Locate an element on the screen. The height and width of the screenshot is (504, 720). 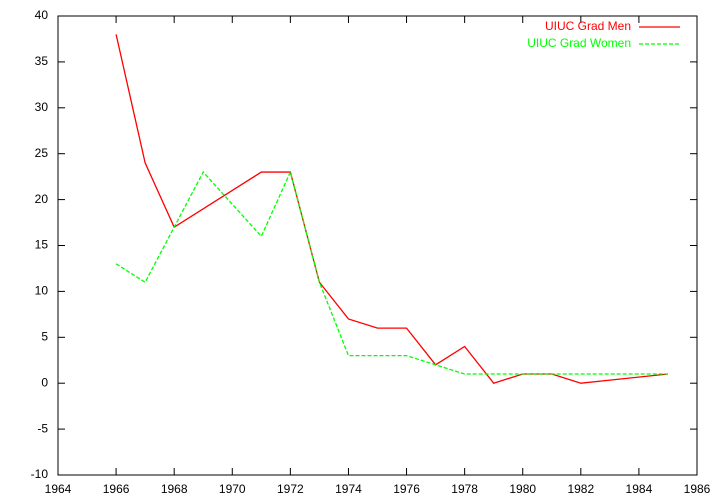
y-tick-label: 40 is located at coordinates (42, 15).